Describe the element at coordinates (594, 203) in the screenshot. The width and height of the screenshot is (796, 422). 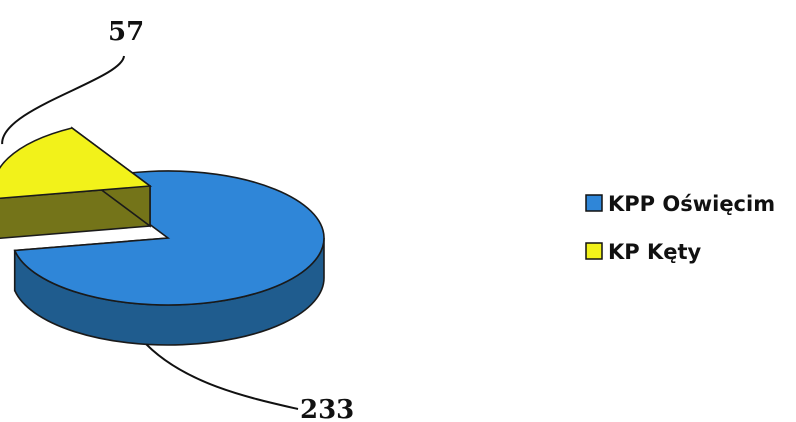
I see `legend-swatch-kpp-oswiecim` at that location.